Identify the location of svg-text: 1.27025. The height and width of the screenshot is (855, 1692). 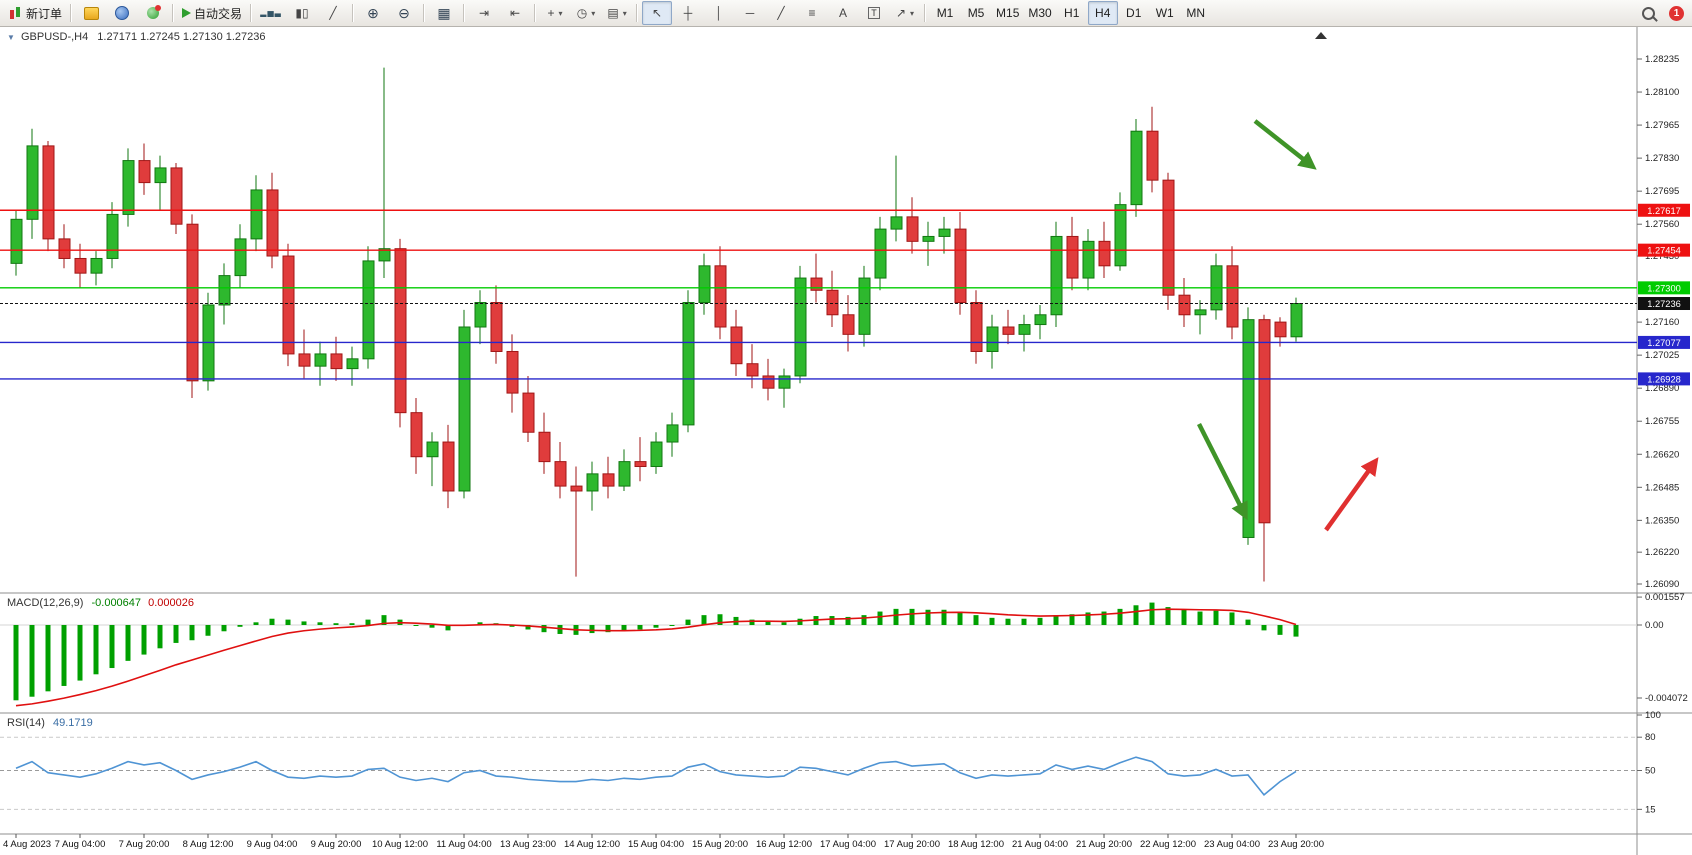
(1662, 355).